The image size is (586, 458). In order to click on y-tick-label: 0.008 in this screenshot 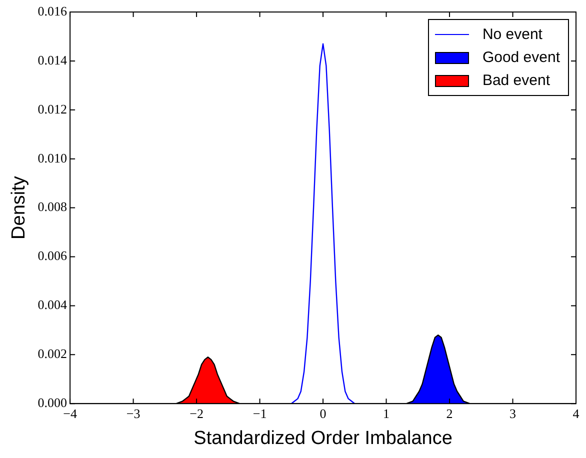, I will do `click(53, 206)`.